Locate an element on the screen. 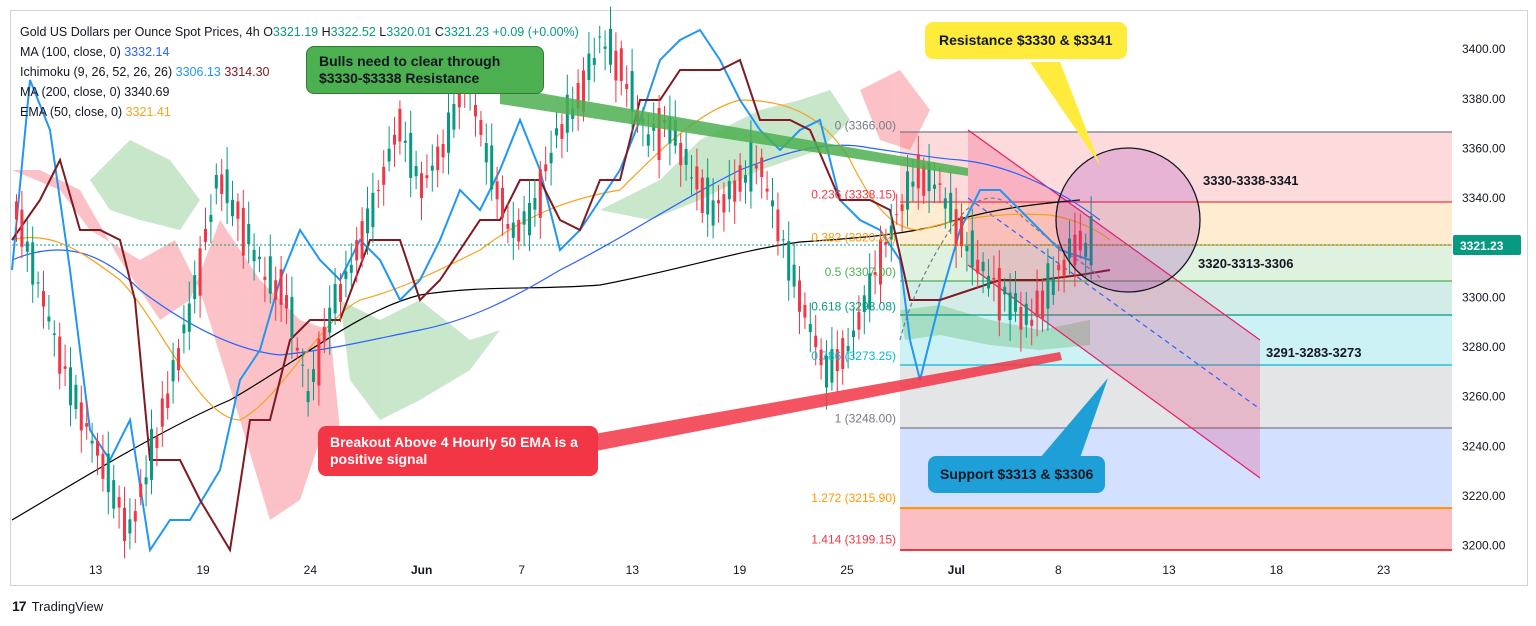 The height and width of the screenshot is (626, 1536). x-tick-label: 23 is located at coordinates (1384, 570).